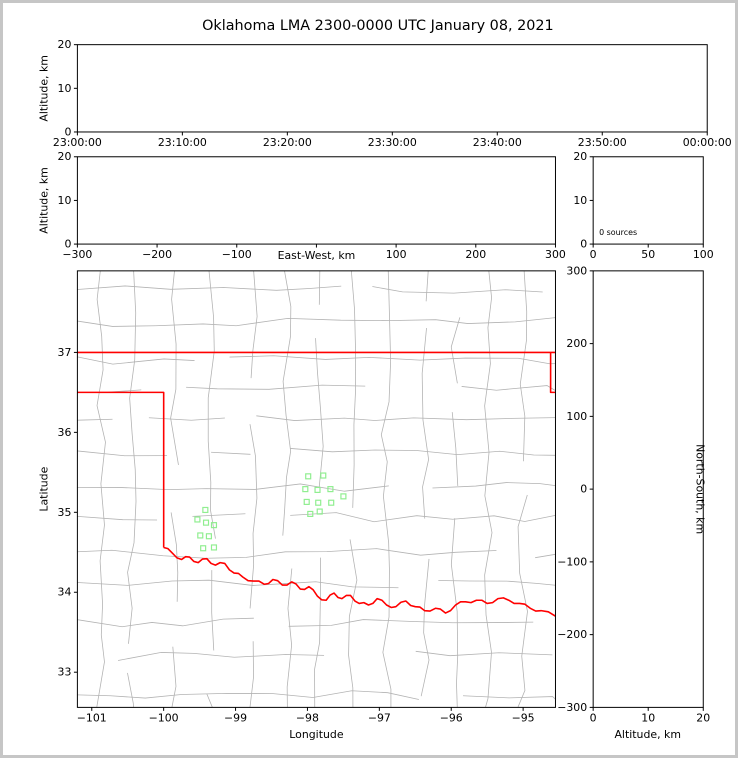 This screenshot has width=738, height=758. I want to click on x-tick-label: −99, so click(235, 717).